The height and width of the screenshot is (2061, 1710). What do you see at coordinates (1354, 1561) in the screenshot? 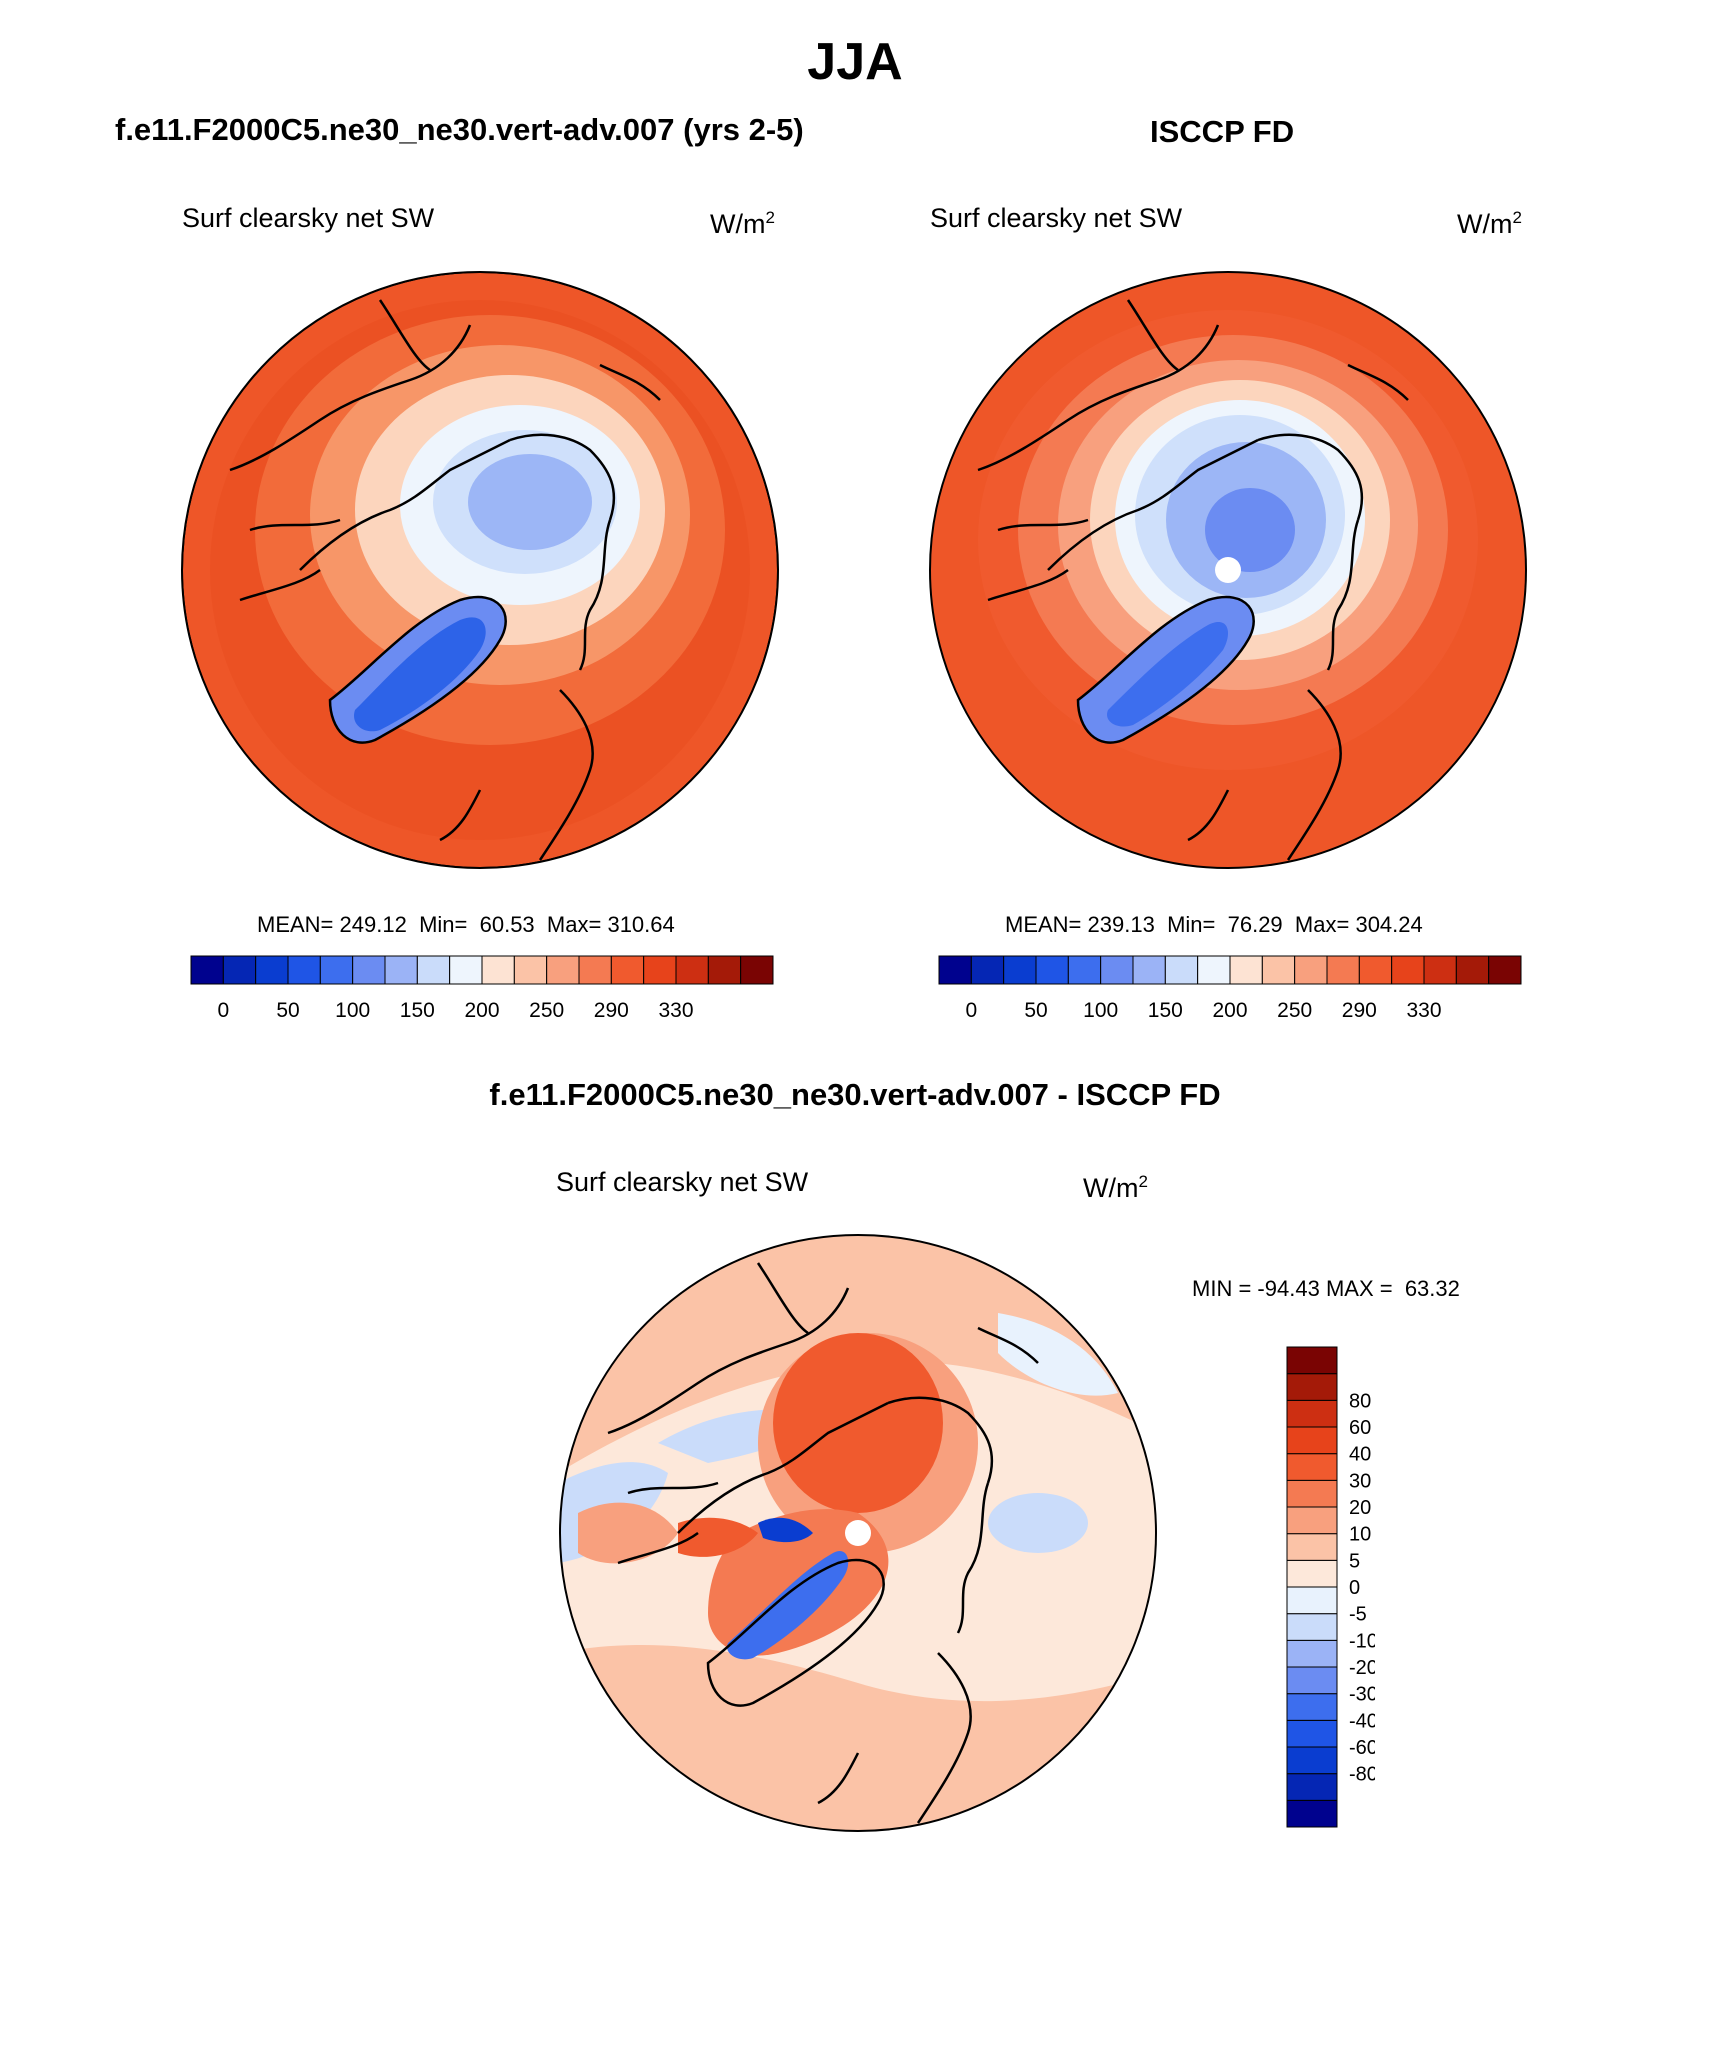
I see `diff-colorbar-tick-label: 5` at bounding box center [1354, 1561].